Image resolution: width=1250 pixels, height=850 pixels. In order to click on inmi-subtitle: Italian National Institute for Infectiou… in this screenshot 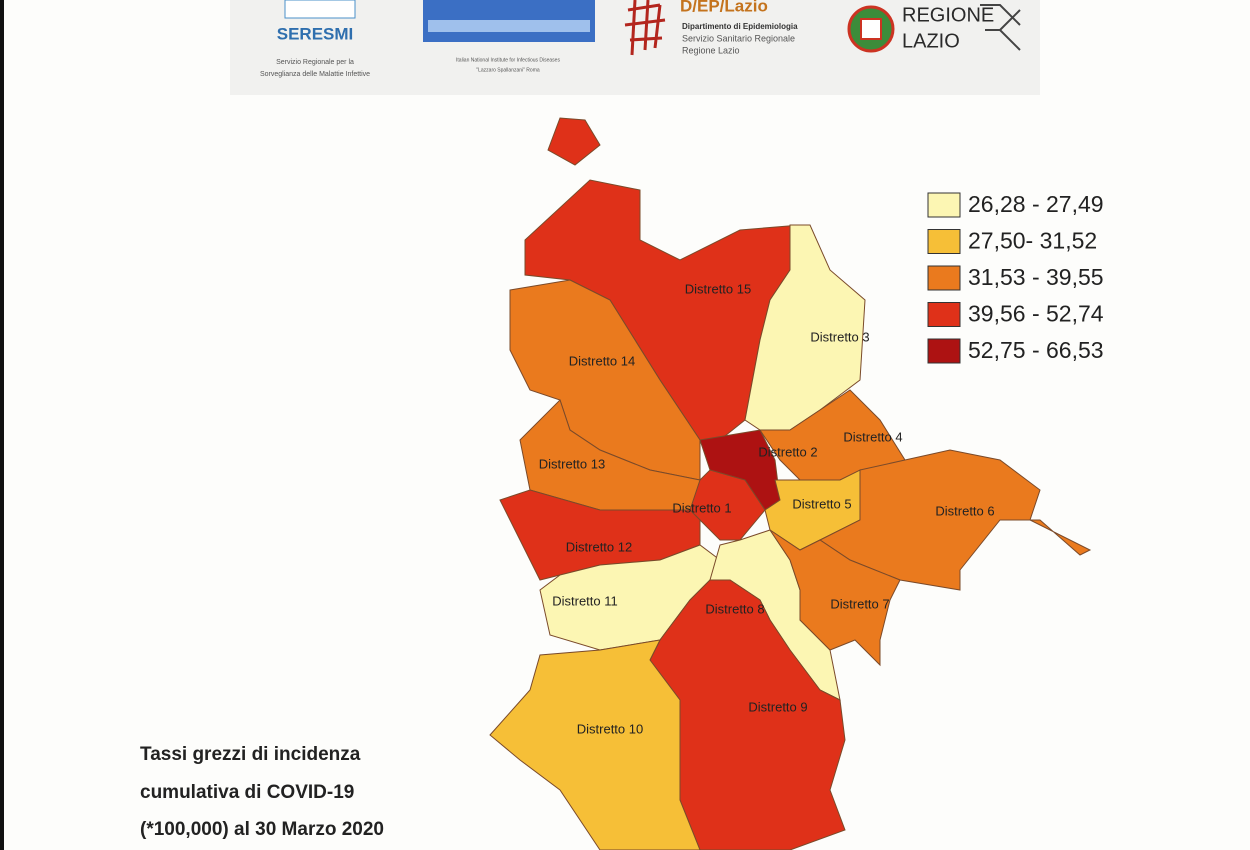, I will do `click(508, 60)`.